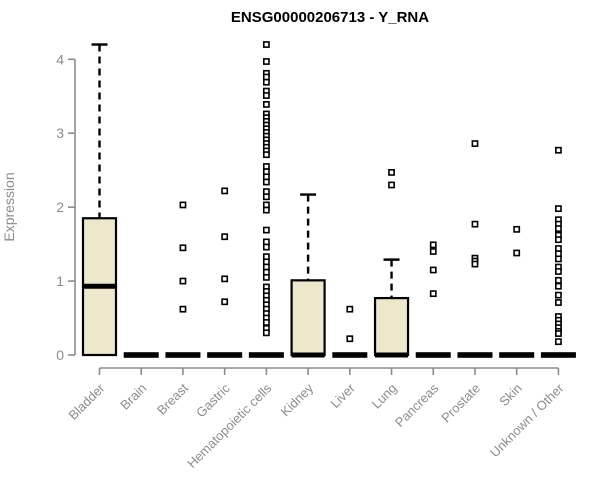  Describe the element at coordinates (60, 59) in the screenshot. I see `y-tick-label: 4` at that location.